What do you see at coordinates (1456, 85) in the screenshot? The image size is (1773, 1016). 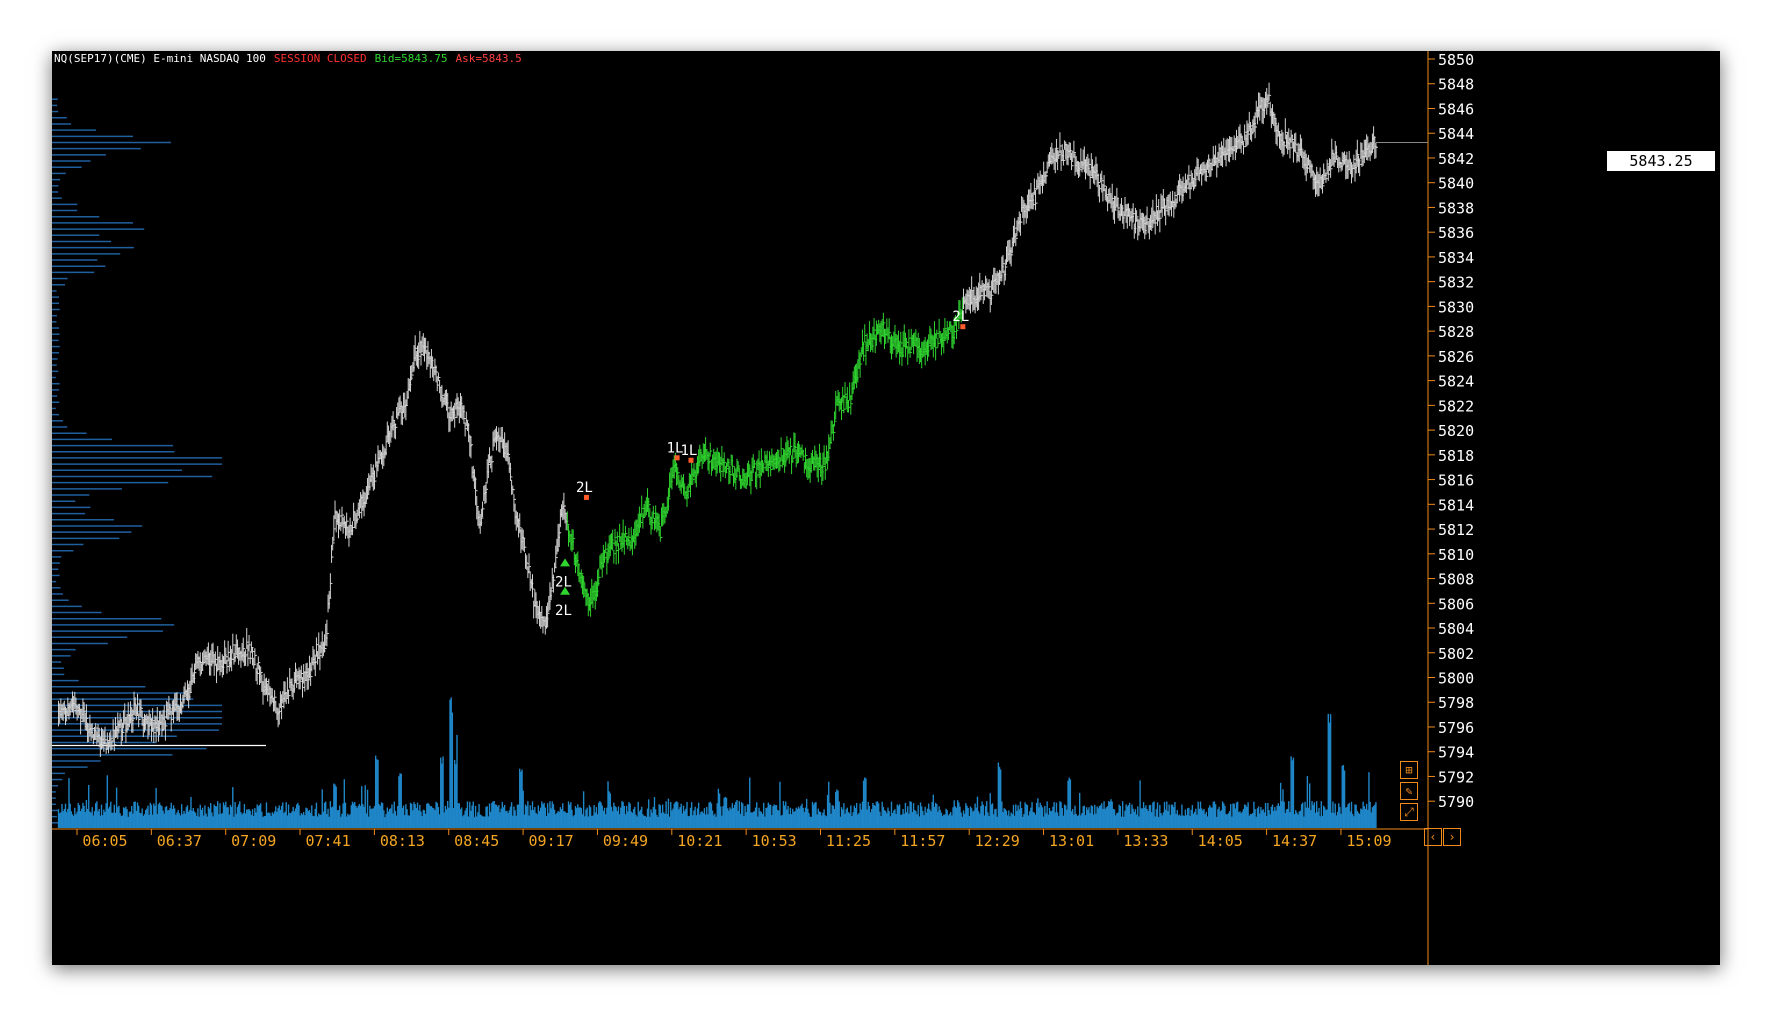 I see `price-tick-label: 5848` at bounding box center [1456, 85].